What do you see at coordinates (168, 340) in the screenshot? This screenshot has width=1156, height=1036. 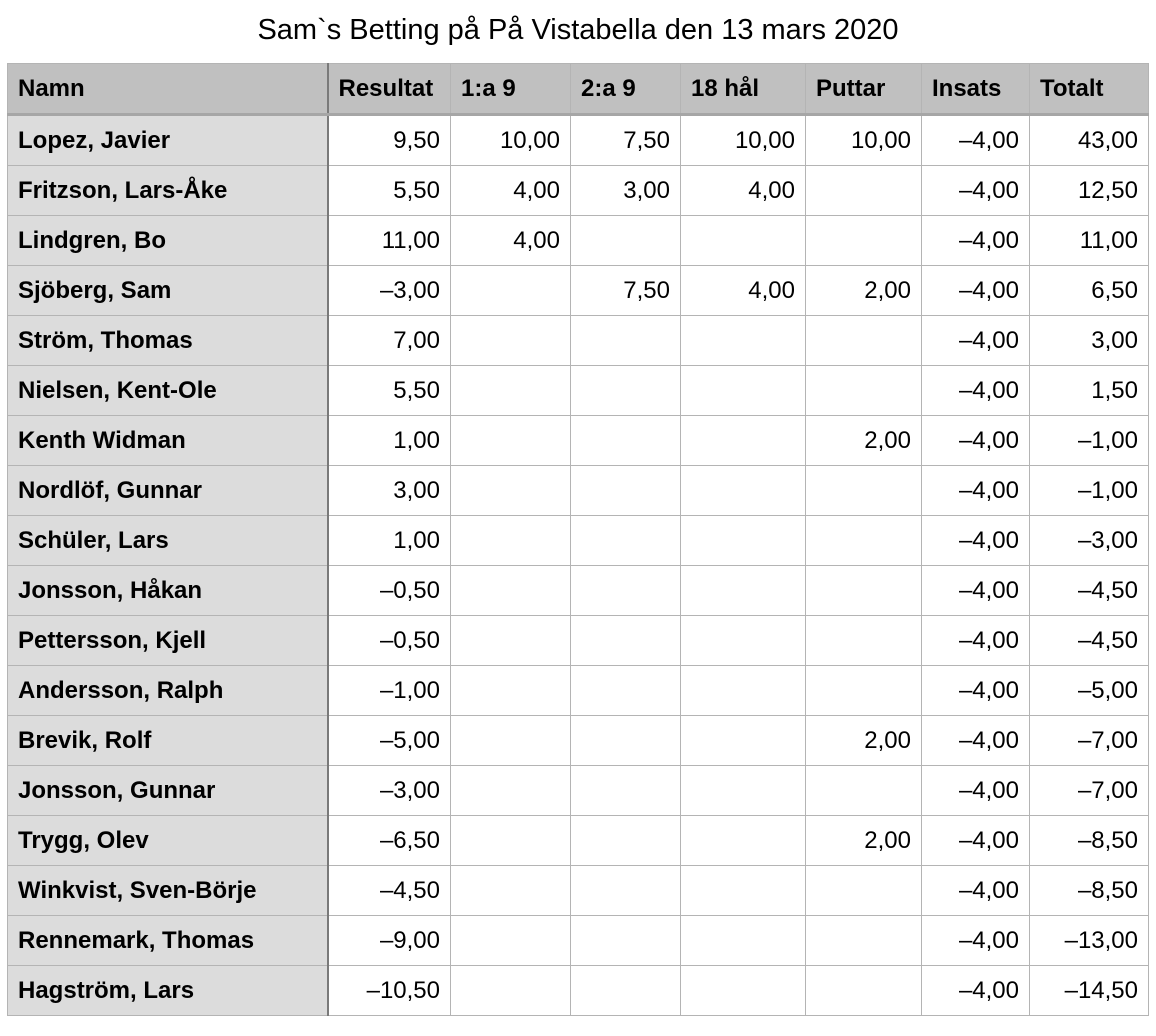 I see `name-cell: Ström, Thomas` at bounding box center [168, 340].